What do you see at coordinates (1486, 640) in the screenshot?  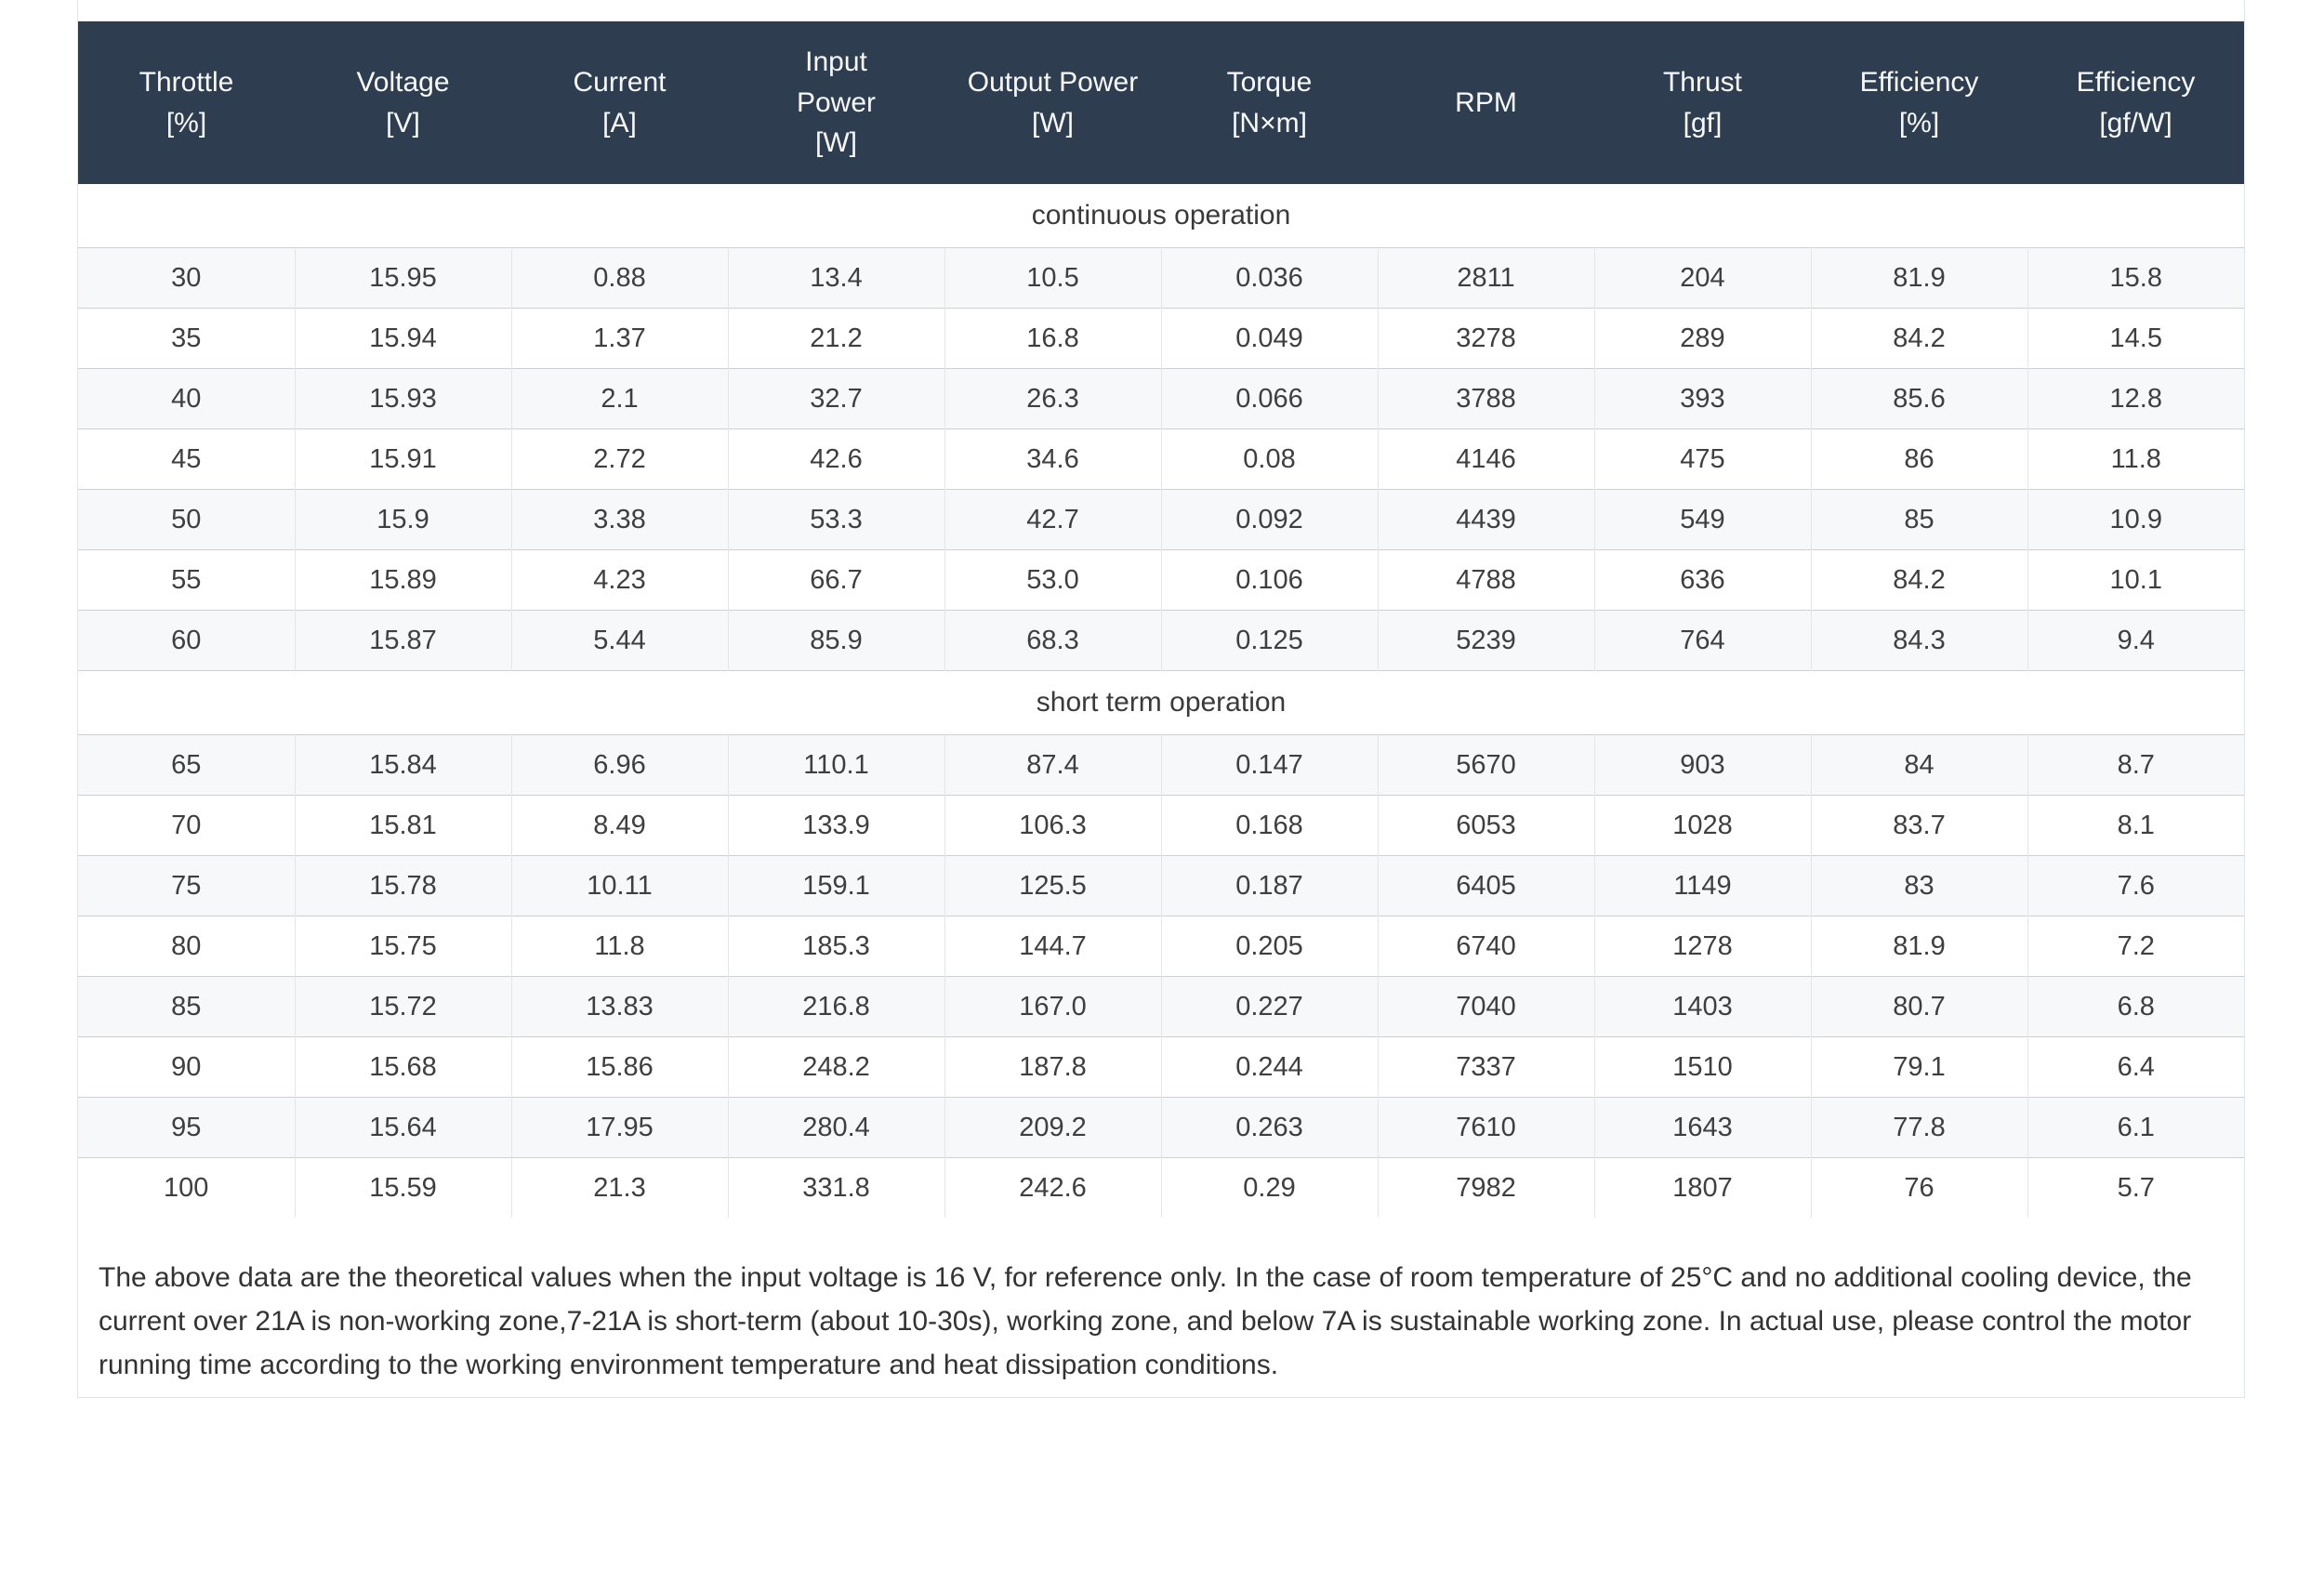 I see `table-cell: 5239` at bounding box center [1486, 640].